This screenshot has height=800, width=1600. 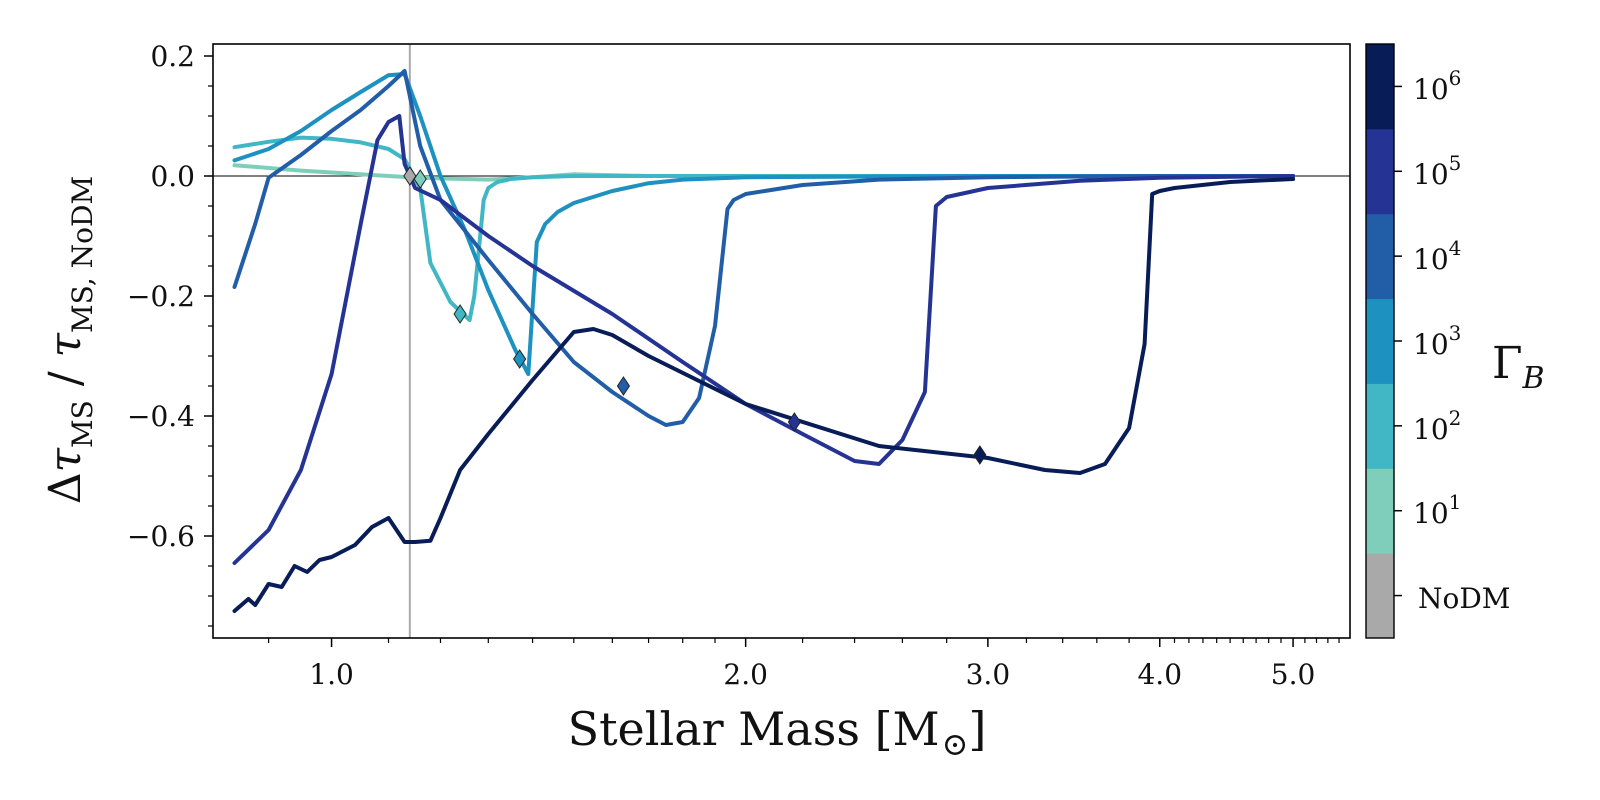 I want to click on marker-nodm, so click(x=410, y=176).